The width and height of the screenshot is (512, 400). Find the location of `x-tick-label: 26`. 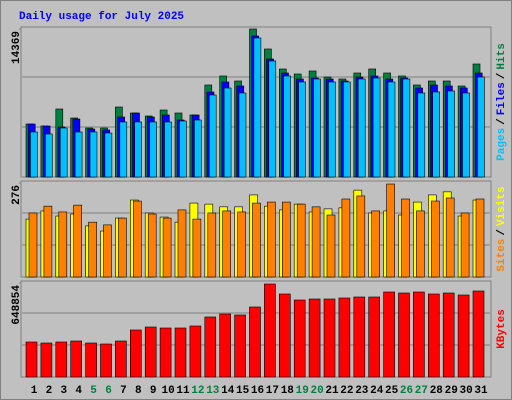

x-tick-label: 26 is located at coordinates (406, 391).